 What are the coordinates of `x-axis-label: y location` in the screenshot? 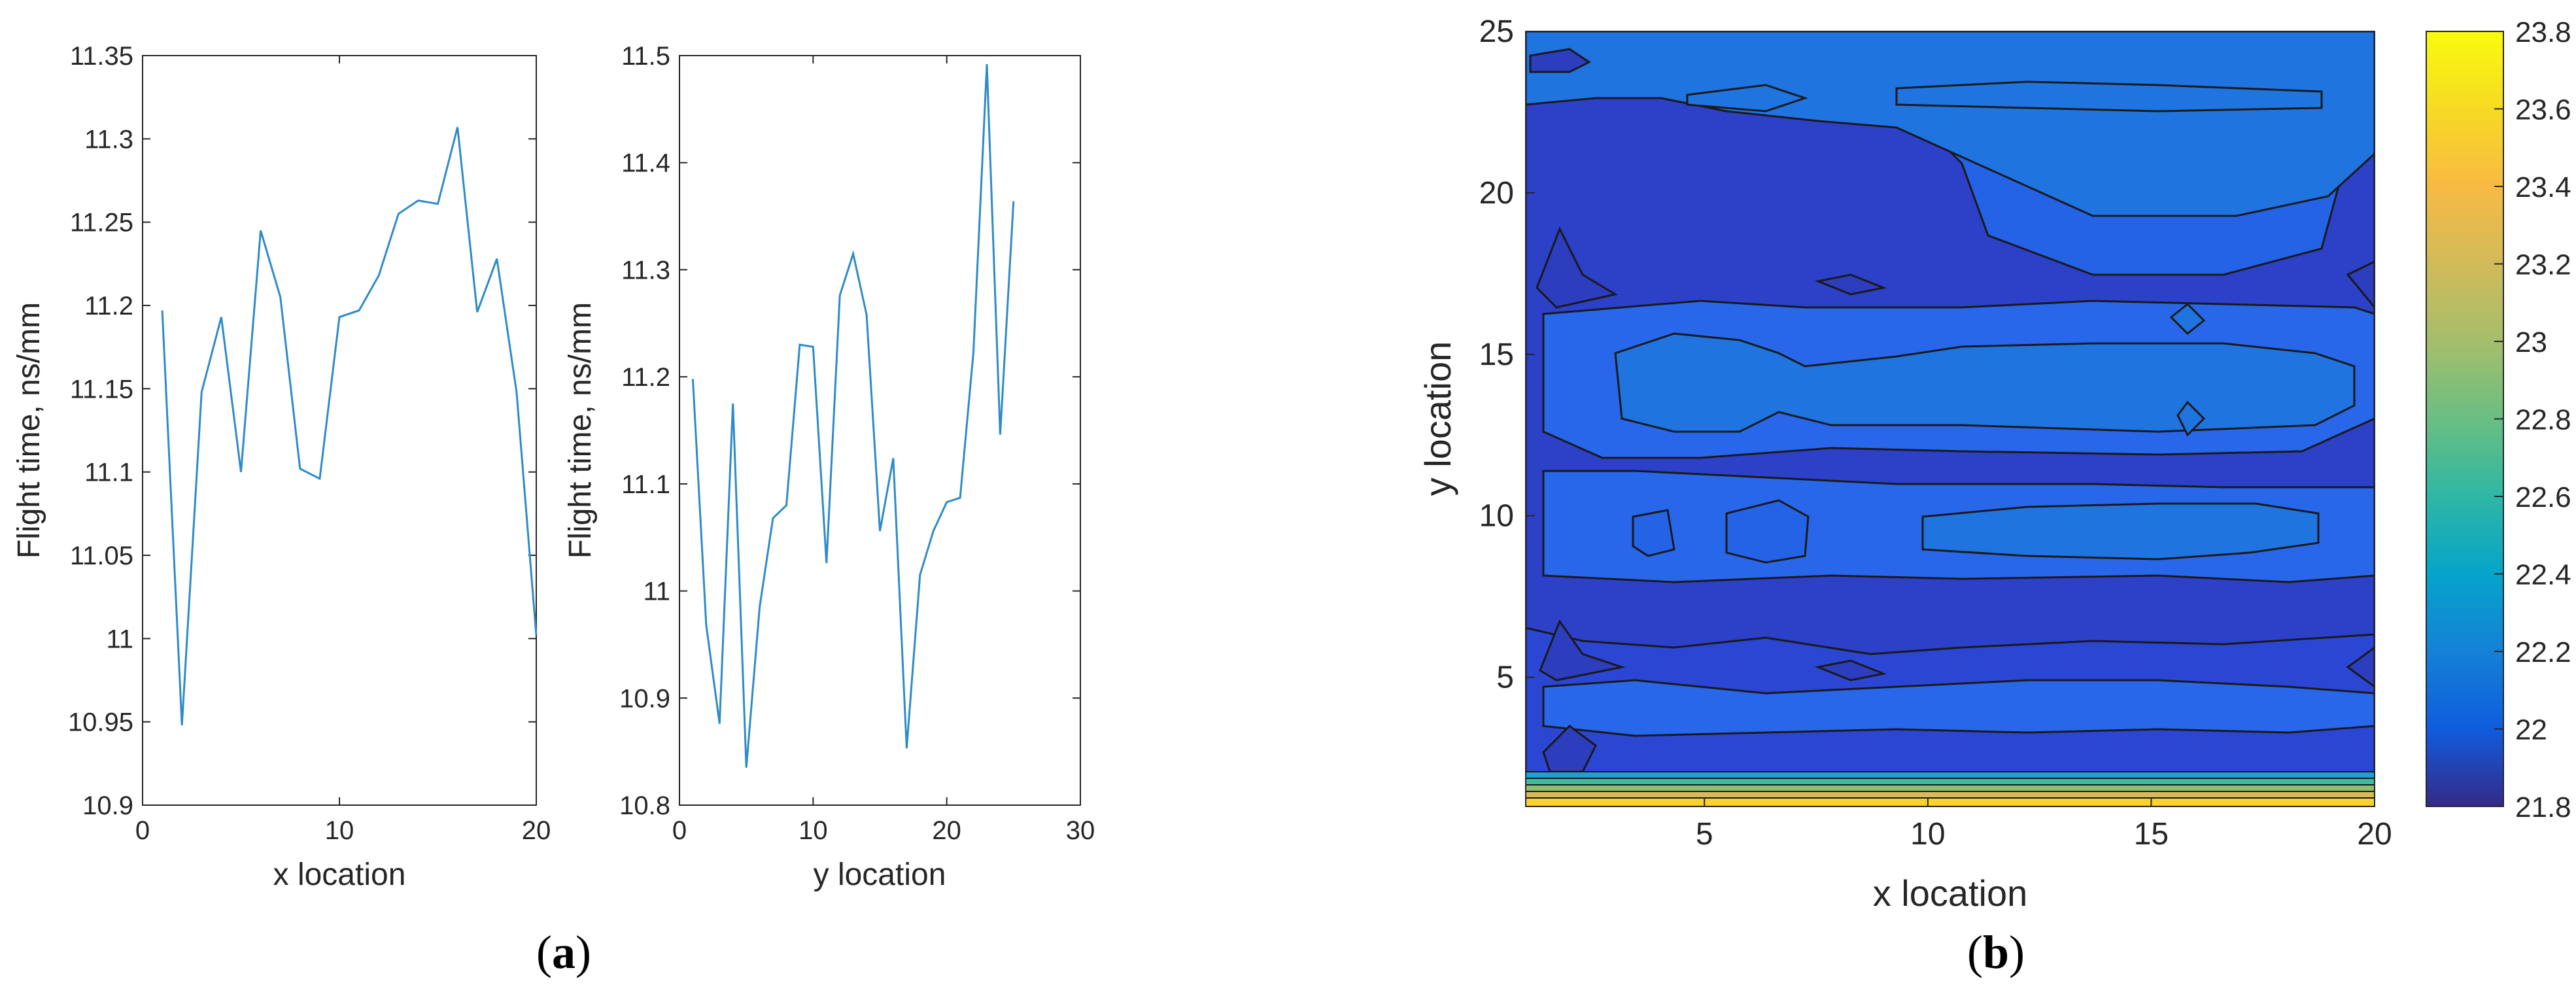 It's located at (880, 874).